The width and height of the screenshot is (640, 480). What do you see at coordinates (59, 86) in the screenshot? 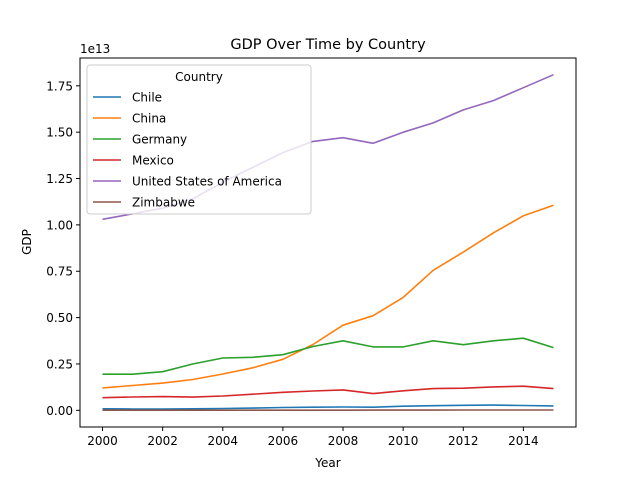
I see `y-tick-label: 1.75` at bounding box center [59, 86].